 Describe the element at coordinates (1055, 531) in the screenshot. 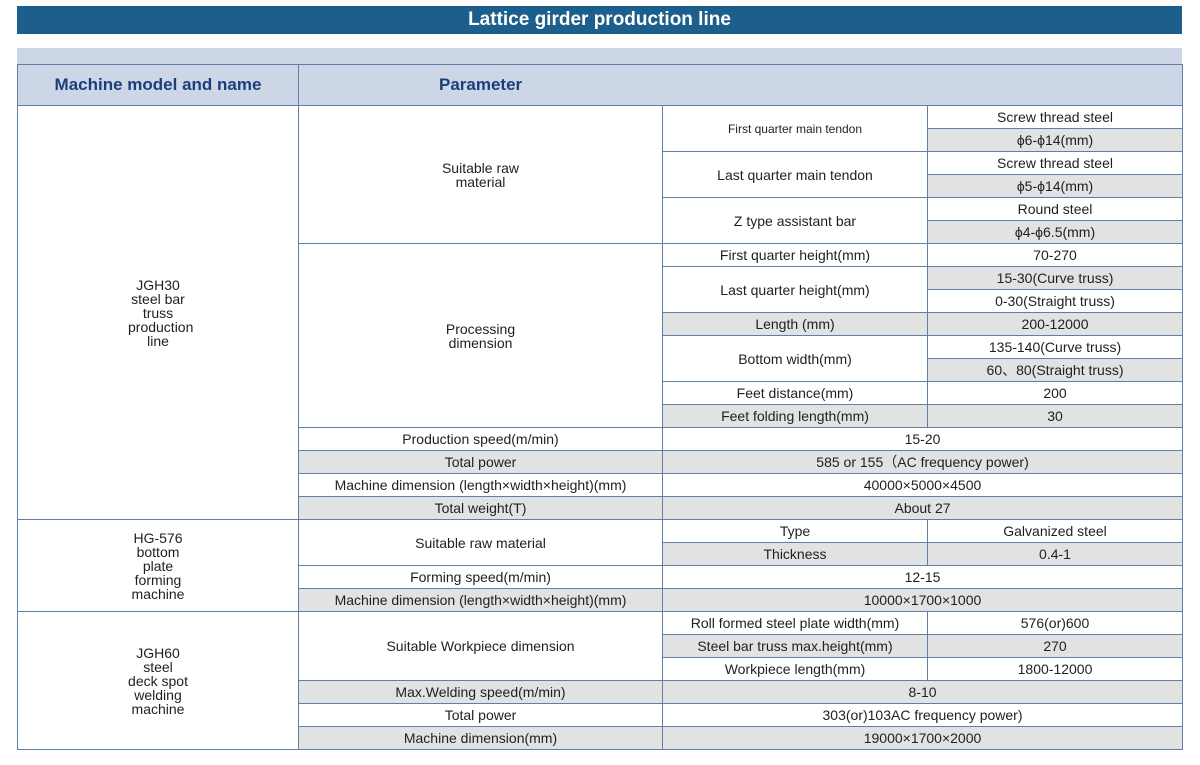

I see `param-value: Galvanized steel` at that location.